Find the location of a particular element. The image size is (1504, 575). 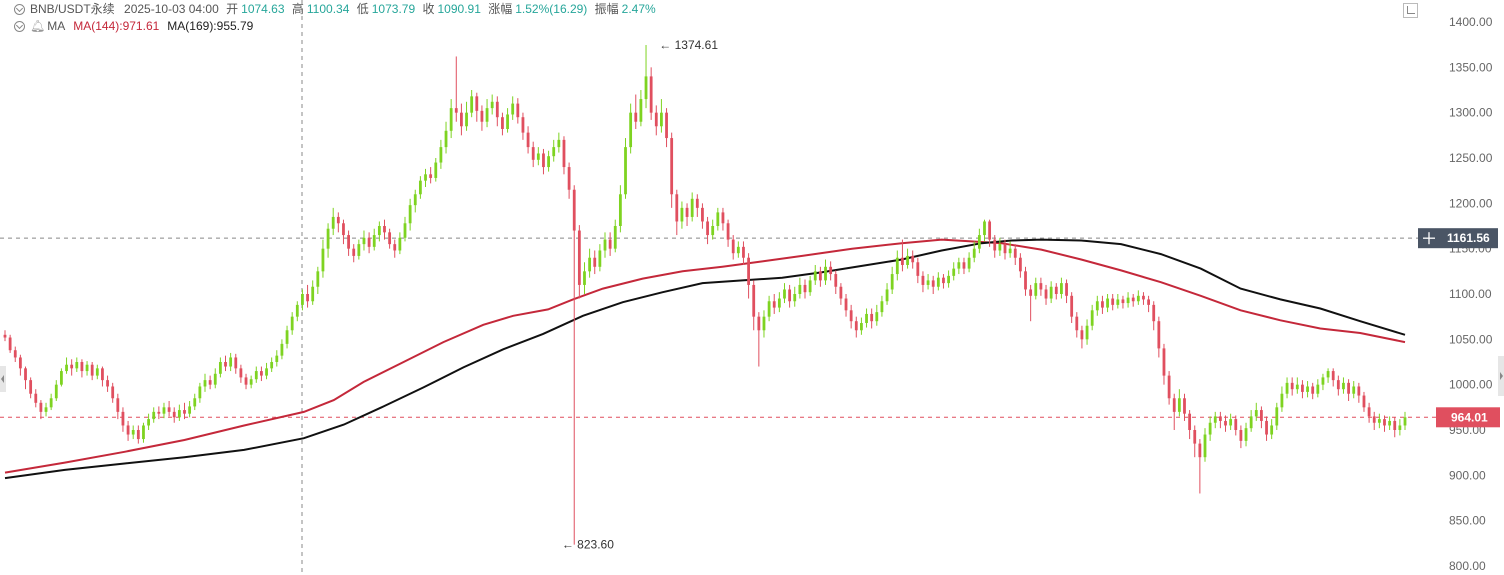

open-value: 1074.63 is located at coordinates (263, 9).